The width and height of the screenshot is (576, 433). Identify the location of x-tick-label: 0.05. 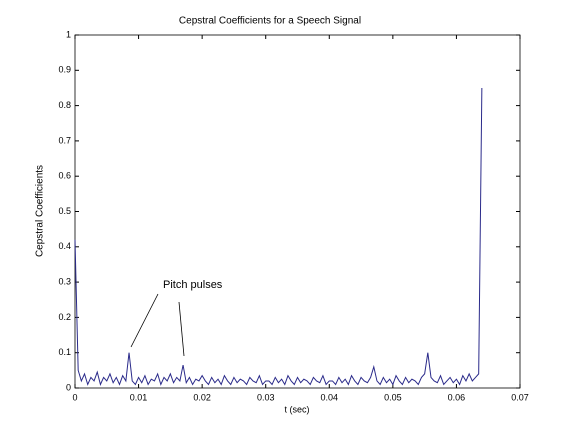
(393, 397).